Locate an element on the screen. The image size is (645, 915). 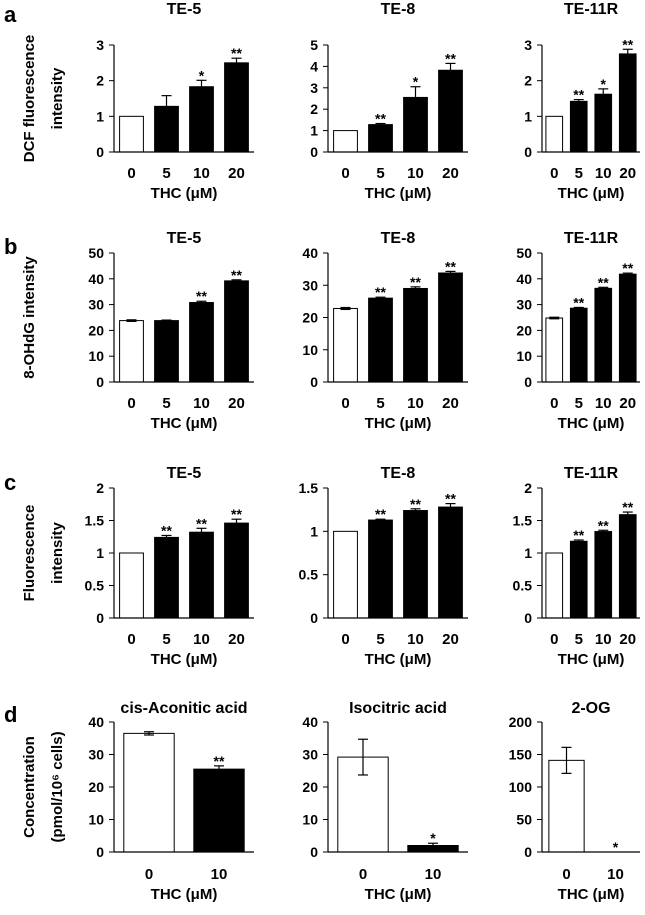
chart-title: Isocitric acid is located at coordinates (398, 708).